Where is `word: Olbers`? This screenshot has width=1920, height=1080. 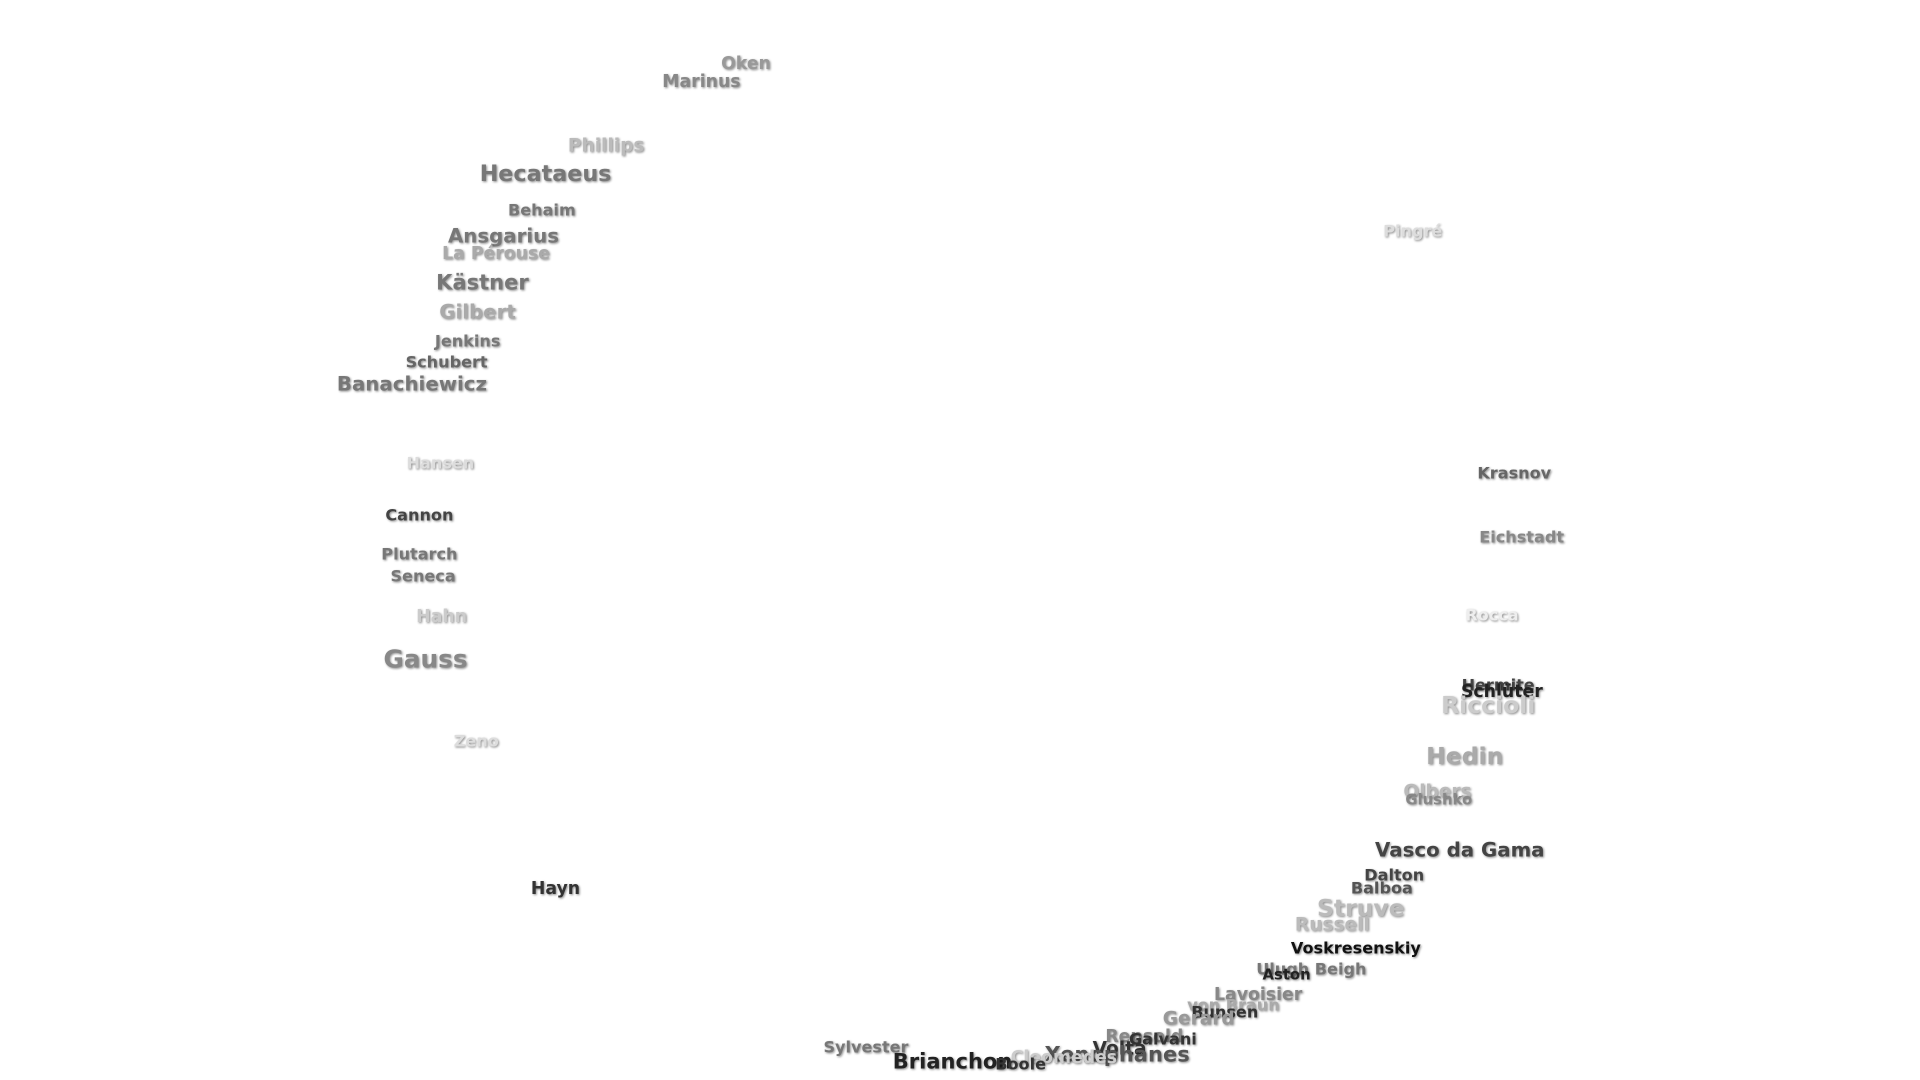 word: Olbers is located at coordinates (1437, 792).